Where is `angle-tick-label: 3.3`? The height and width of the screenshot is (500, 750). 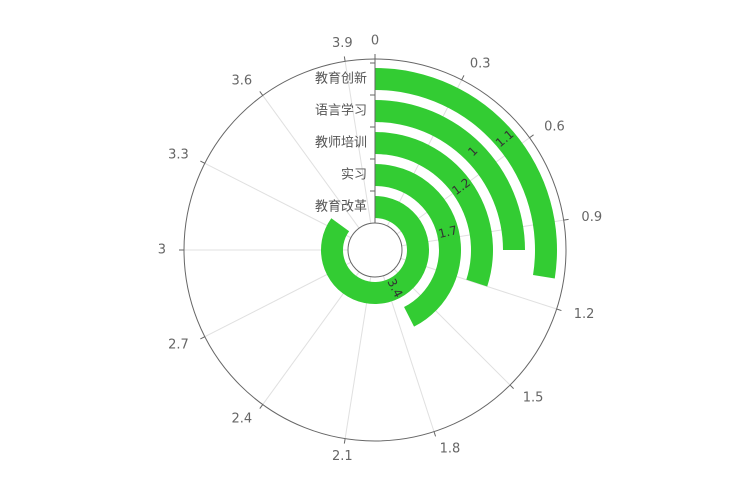 angle-tick-label: 3.3 is located at coordinates (178, 155).